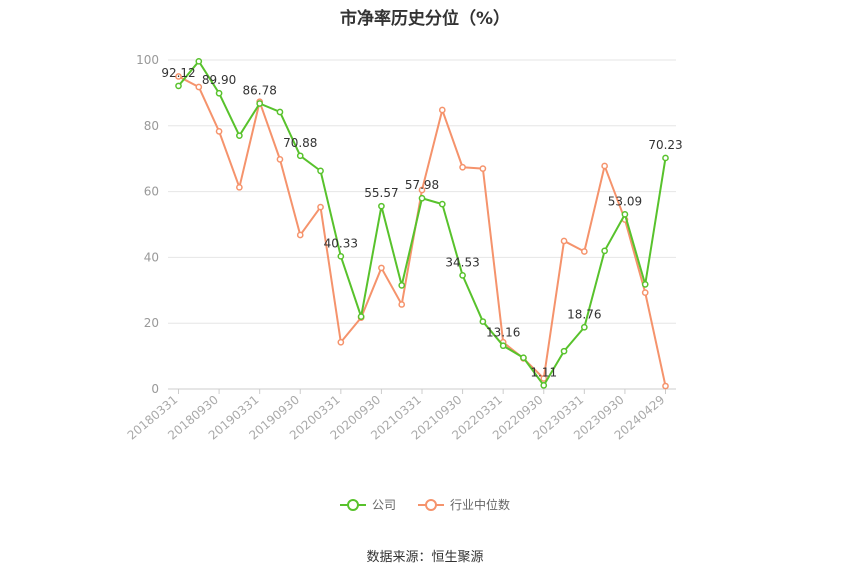 The image size is (850, 575). What do you see at coordinates (425, 19) in the screenshot?
I see `chart-title: 市净率历史分位（%）` at bounding box center [425, 19].